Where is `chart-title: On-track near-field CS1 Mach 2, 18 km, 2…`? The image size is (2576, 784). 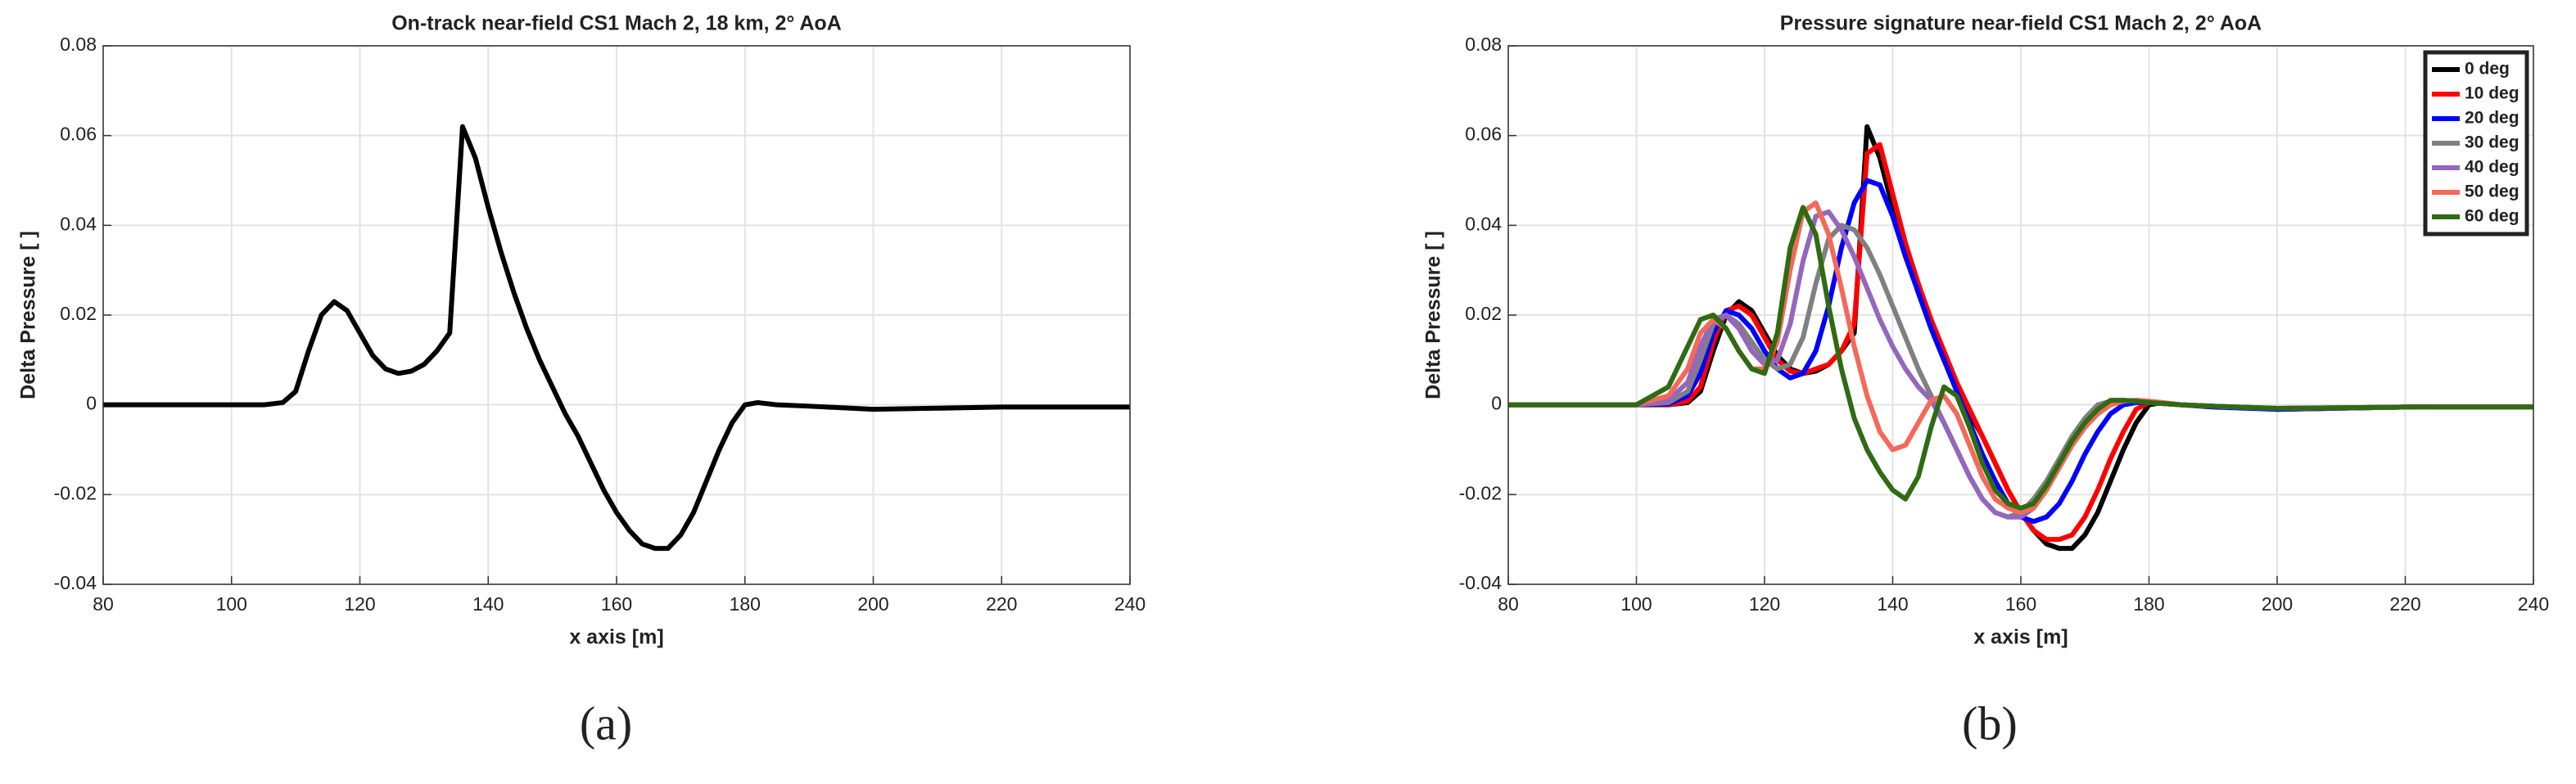 chart-title: On-track near-field CS1 Mach 2, 18 km, 2… is located at coordinates (616, 23).